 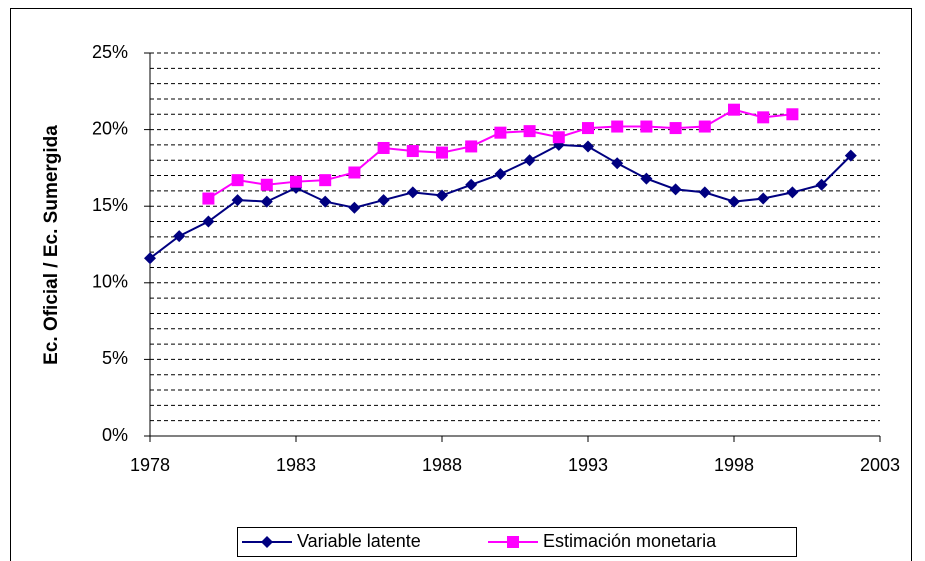 I want to click on y-tick-label: 5%, so click(x=115, y=358).